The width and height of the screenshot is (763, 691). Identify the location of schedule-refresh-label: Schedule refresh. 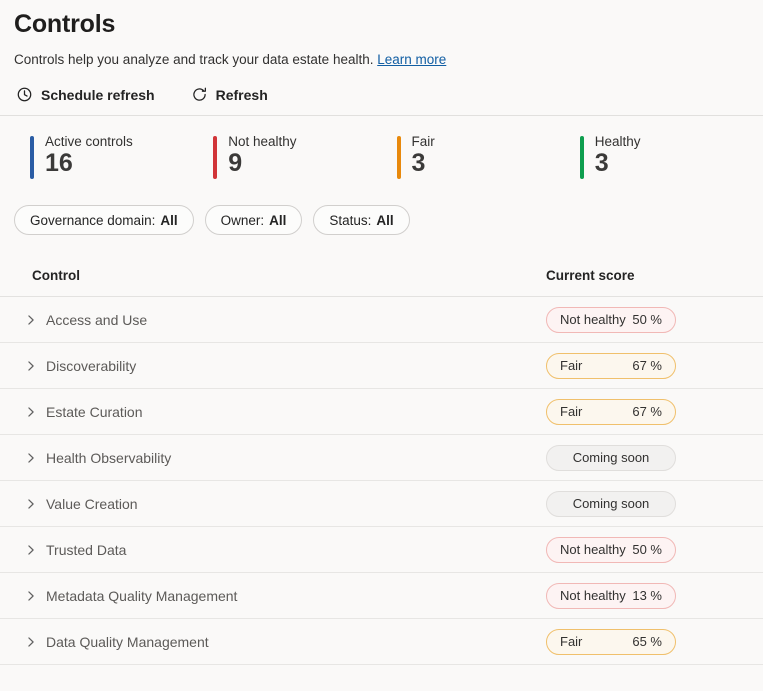
(98, 94).